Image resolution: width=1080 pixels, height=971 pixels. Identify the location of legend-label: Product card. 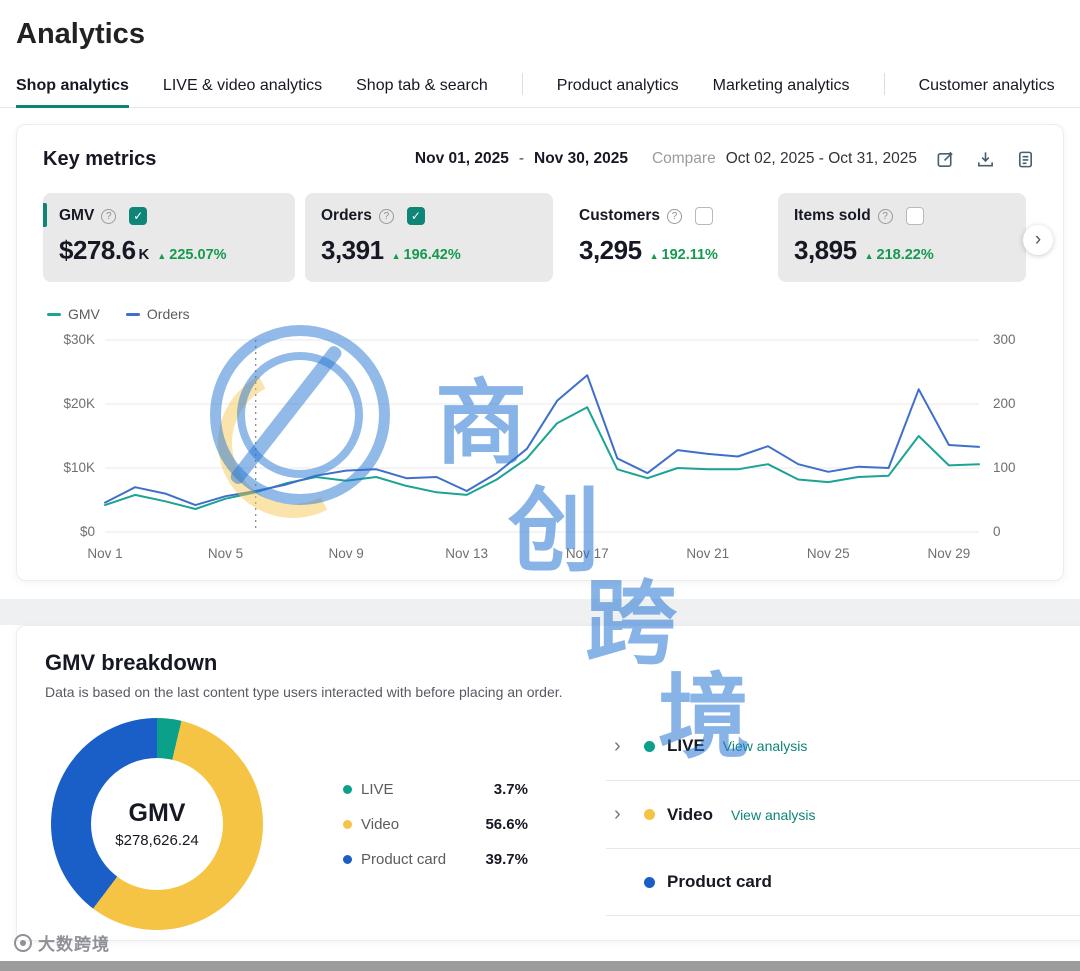
(404, 859).